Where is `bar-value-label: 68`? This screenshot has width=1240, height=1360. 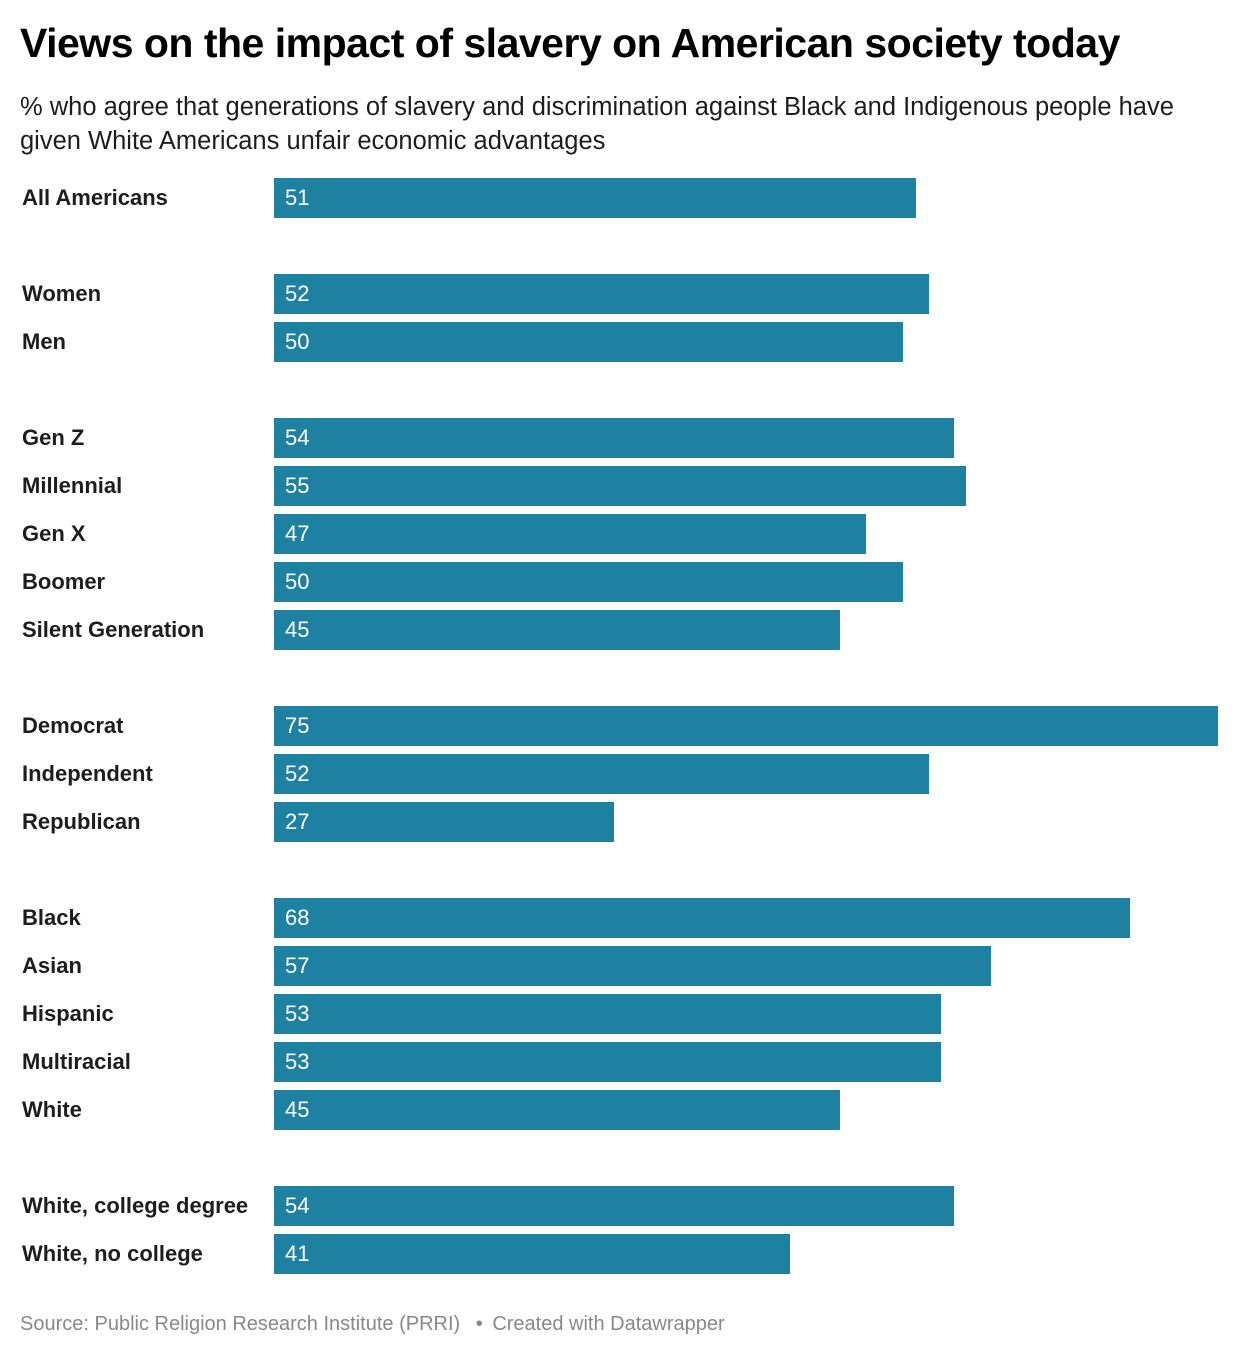
bar-value-label: 68 is located at coordinates (297, 917).